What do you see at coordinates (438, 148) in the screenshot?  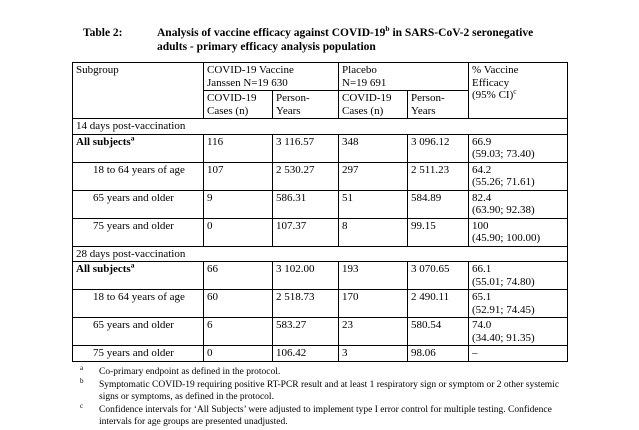 I see `cell-placebo-person-years: 3 096.12` at bounding box center [438, 148].